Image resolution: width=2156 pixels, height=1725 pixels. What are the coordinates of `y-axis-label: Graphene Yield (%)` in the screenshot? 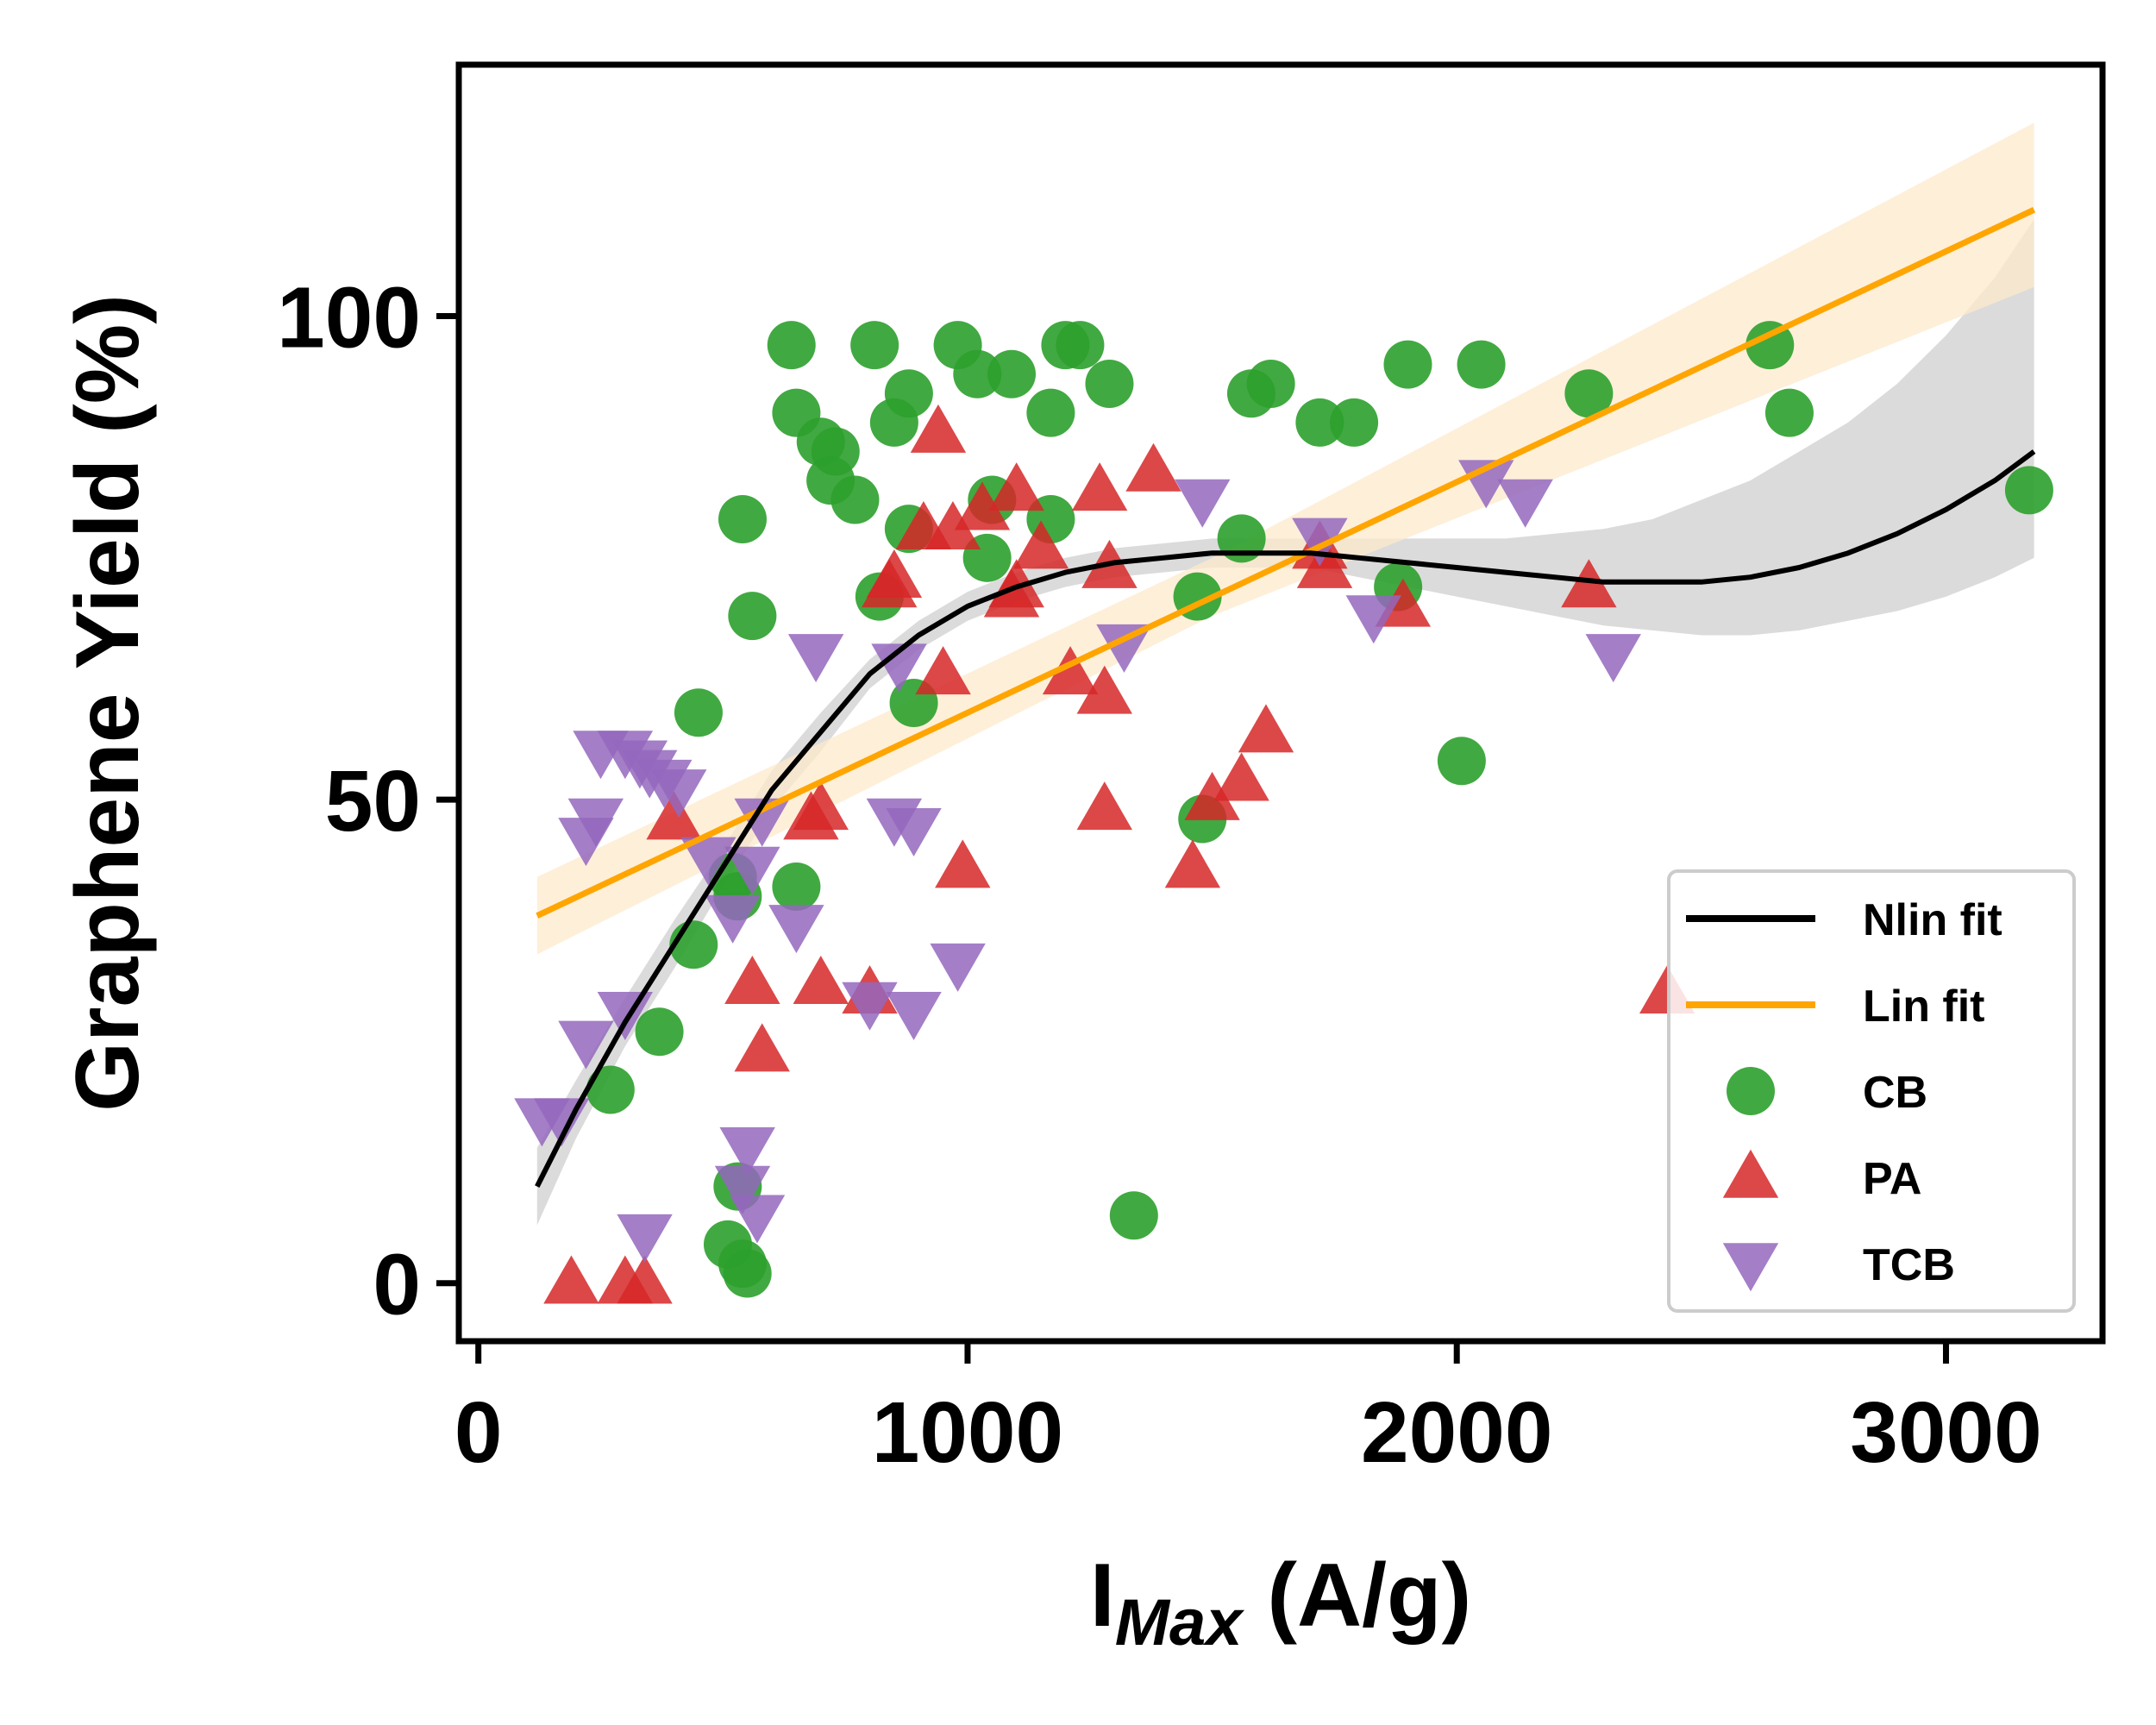 It's located at (108, 703).